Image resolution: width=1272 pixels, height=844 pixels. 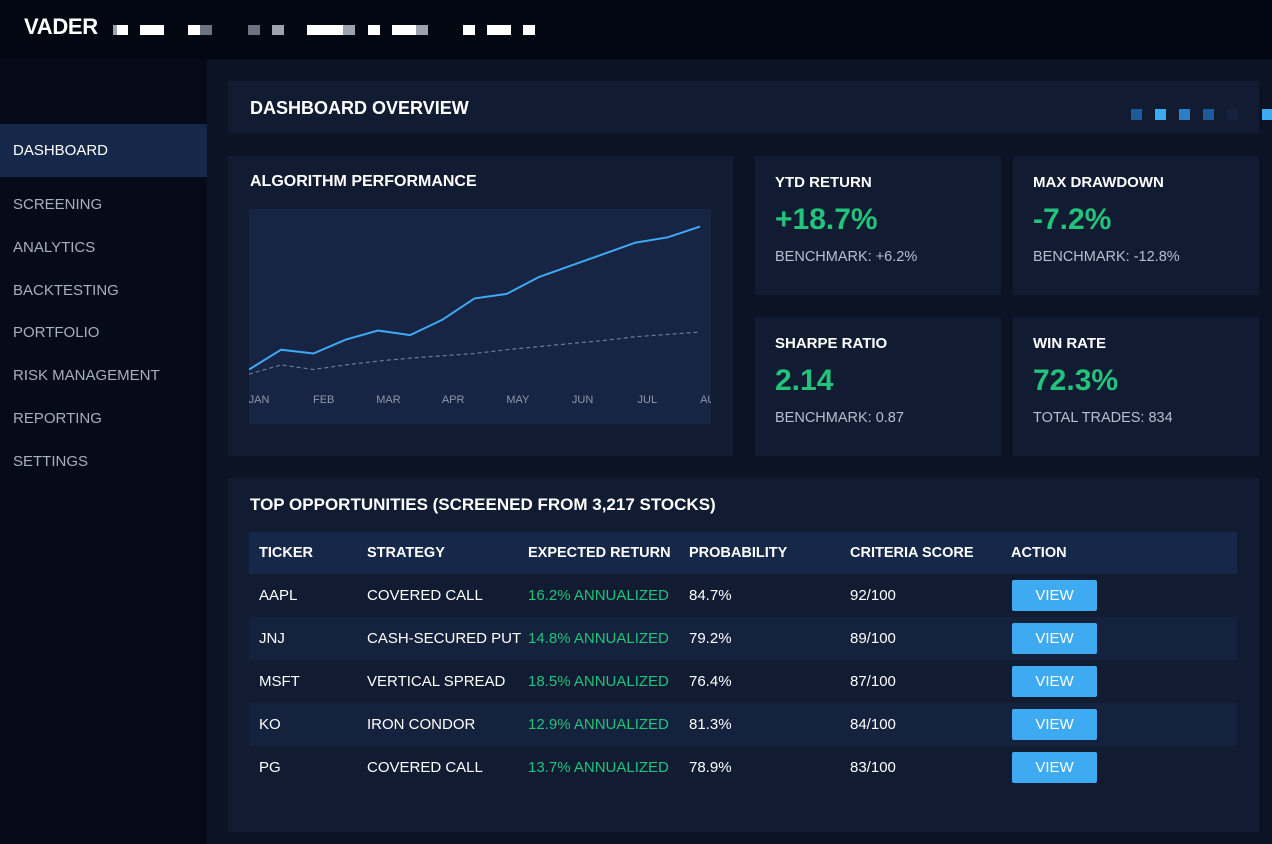 I want to click on cell-probability: 78.9%, so click(x=710, y=767).